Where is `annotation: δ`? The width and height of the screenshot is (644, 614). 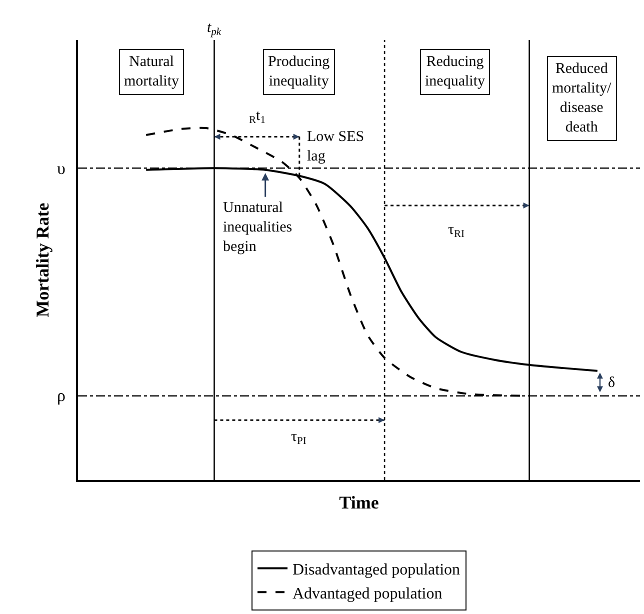 annotation: δ is located at coordinates (612, 383).